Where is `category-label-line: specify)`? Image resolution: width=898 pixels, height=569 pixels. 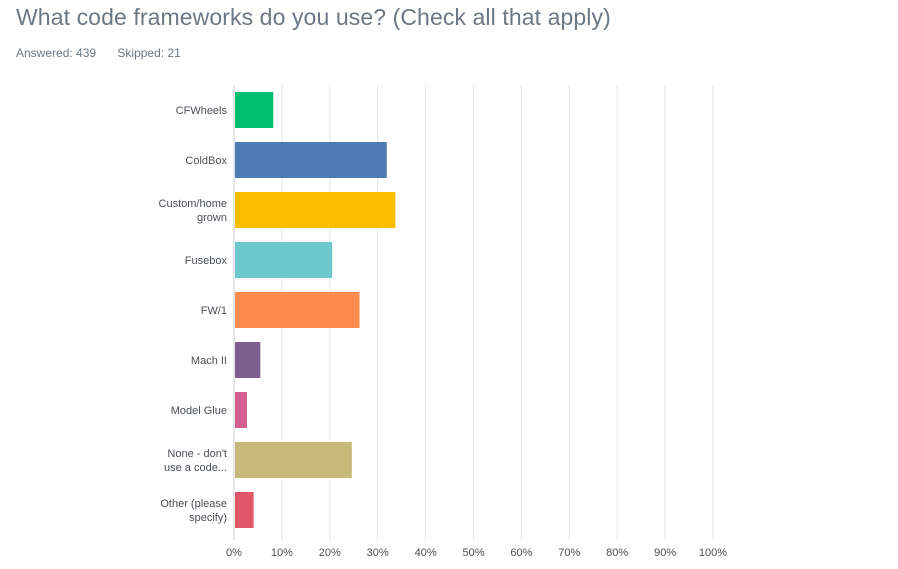 category-label-line: specify) is located at coordinates (208, 518).